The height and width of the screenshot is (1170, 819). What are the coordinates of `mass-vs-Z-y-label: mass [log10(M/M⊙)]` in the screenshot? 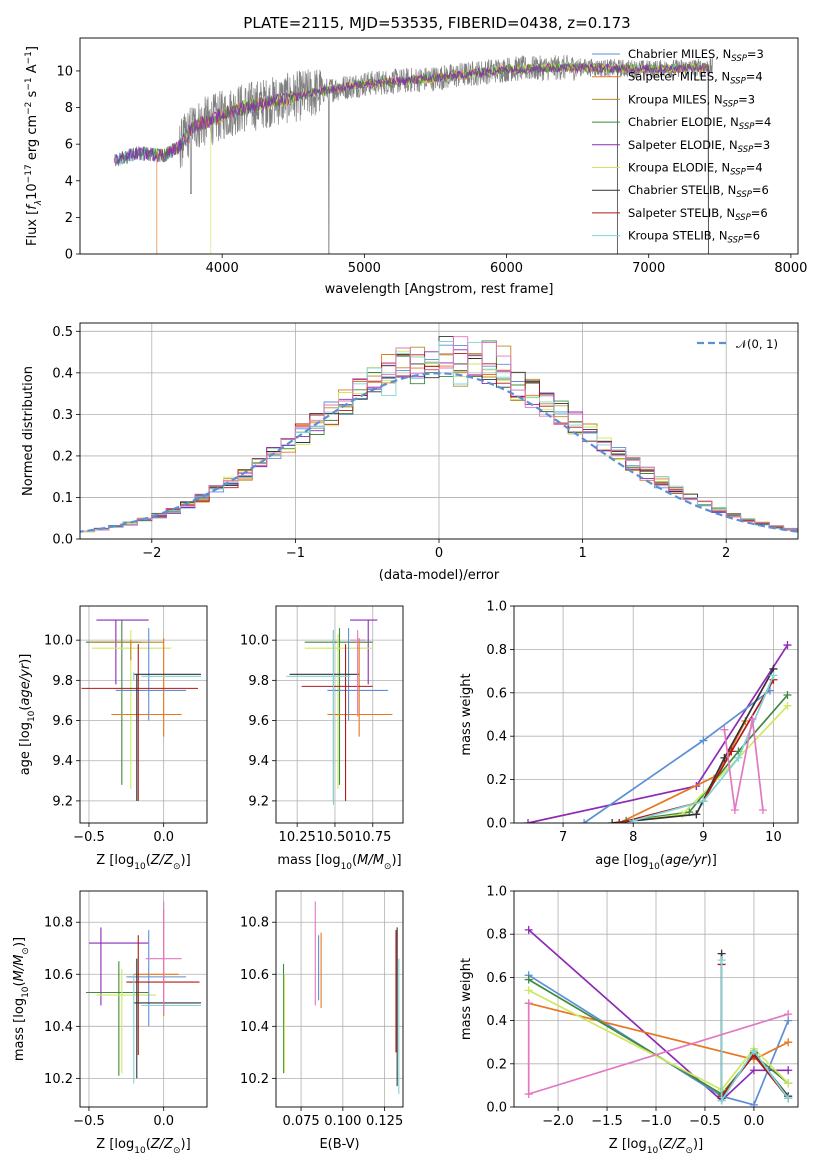 It's located at (21, 999).